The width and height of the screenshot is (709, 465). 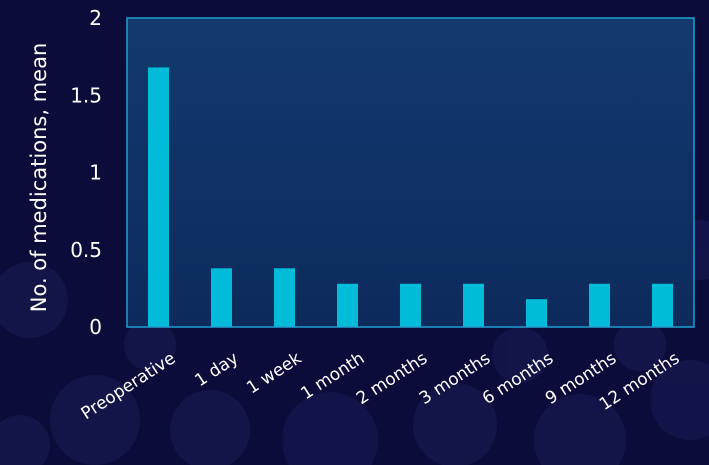 What do you see at coordinates (95, 18) in the screenshot?
I see `y-tick-label: 2` at bounding box center [95, 18].